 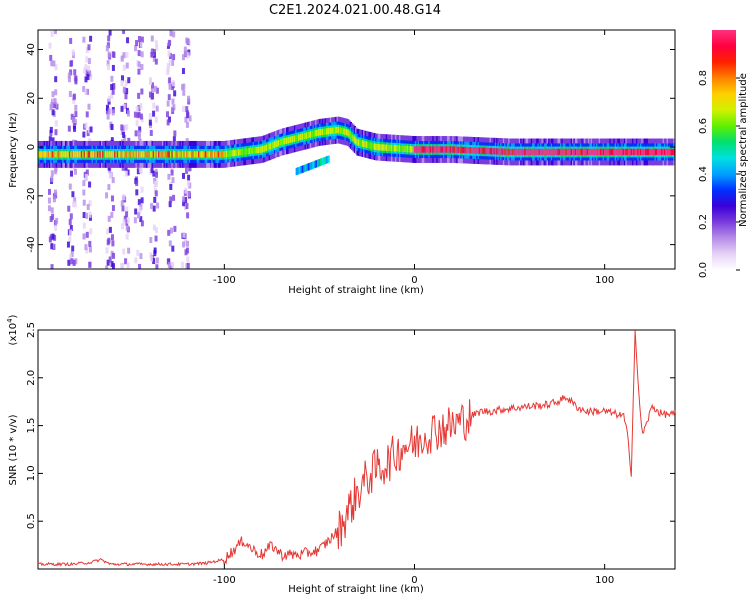 I want to click on x-tick-label: 100, so click(x=604, y=580).